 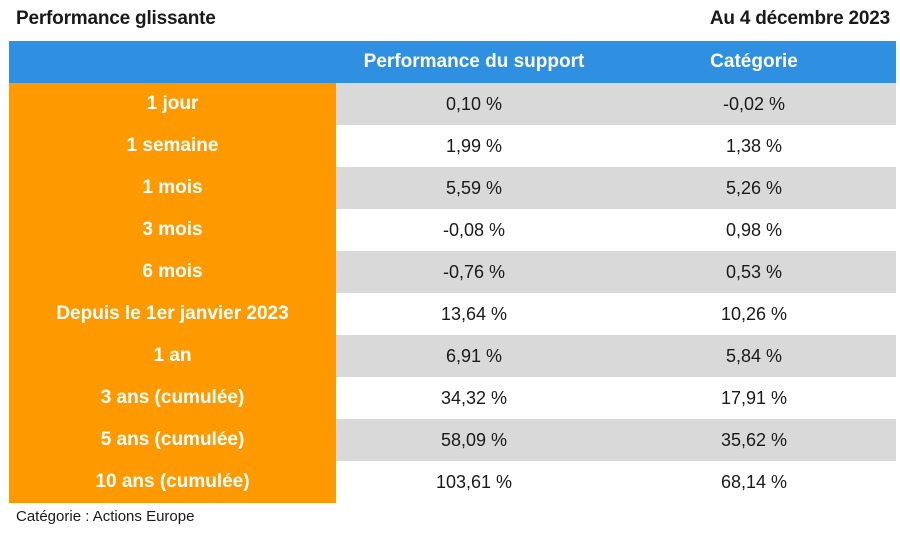 I want to click on support-performance-value: 0,10 %, so click(x=474, y=104).